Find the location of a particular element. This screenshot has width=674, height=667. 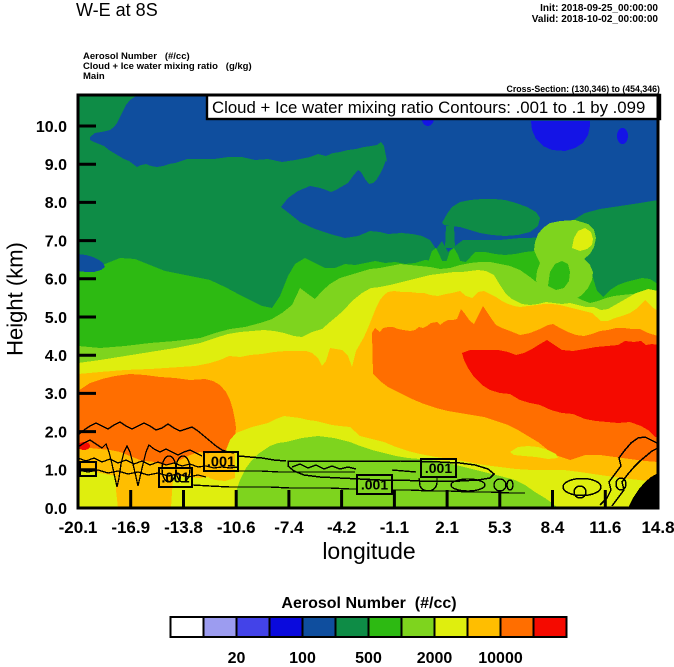

svg-text: 5.0 is located at coordinates (56, 318).